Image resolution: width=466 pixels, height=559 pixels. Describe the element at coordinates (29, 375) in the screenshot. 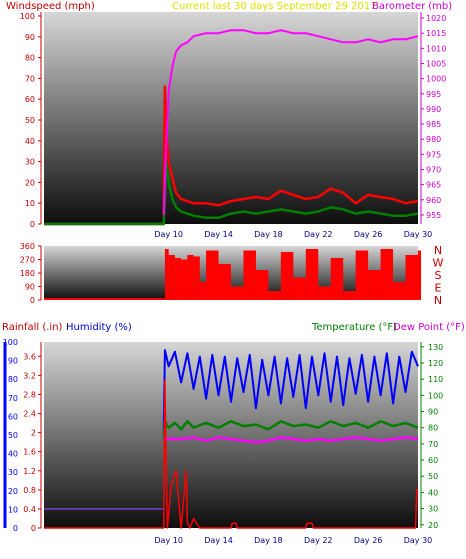

I see `rainfall-tick-label: 3.2` at that location.